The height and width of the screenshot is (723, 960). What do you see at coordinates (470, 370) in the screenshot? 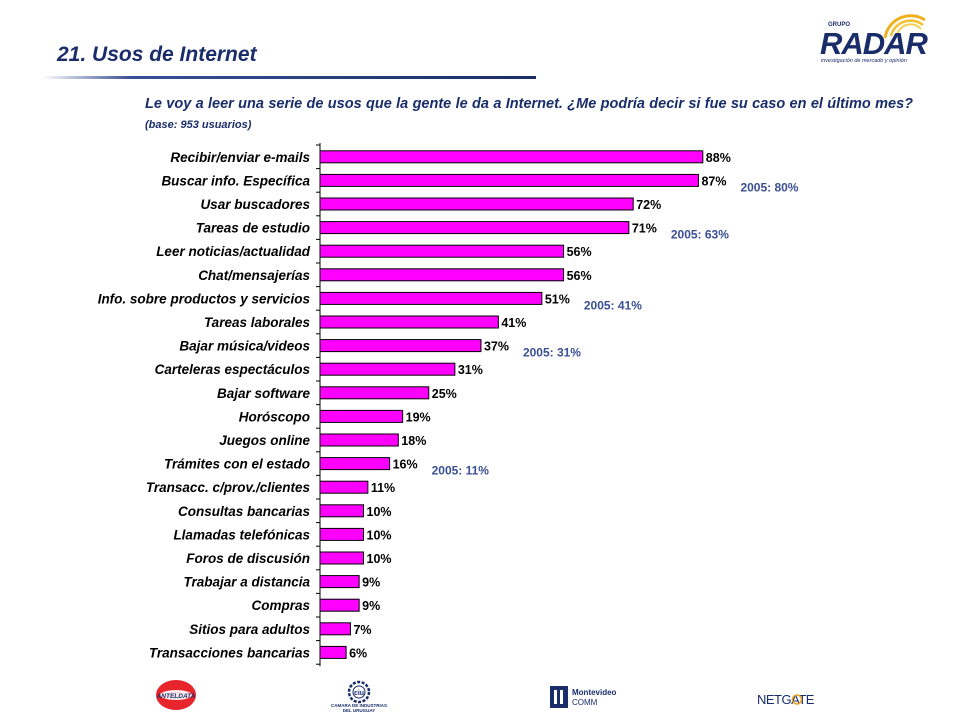
I see `value-label: 31%` at bounding box center [470, 370].